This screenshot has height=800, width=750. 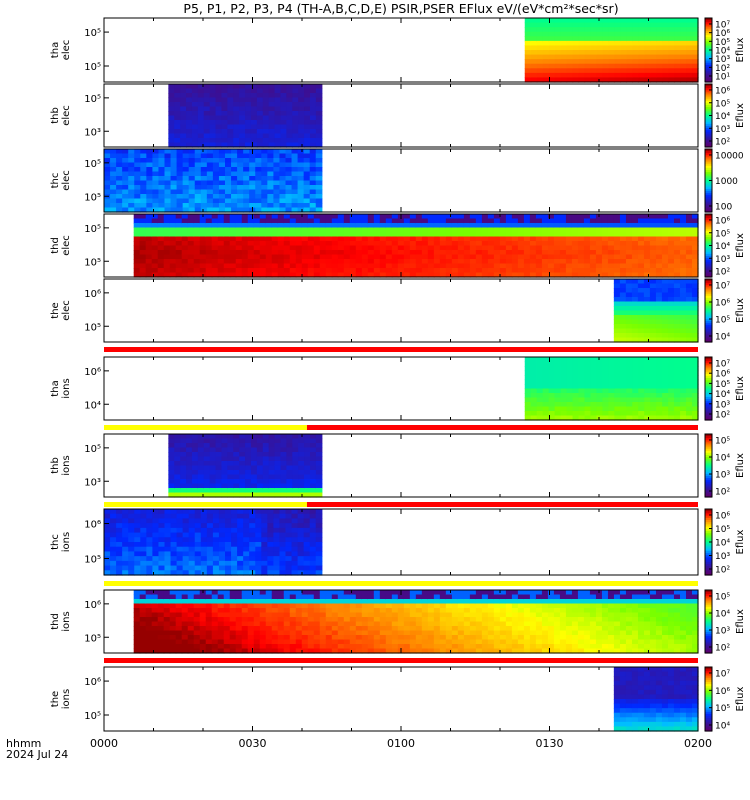 I want to click on colorbar-frame, so click(x=708, y=310).